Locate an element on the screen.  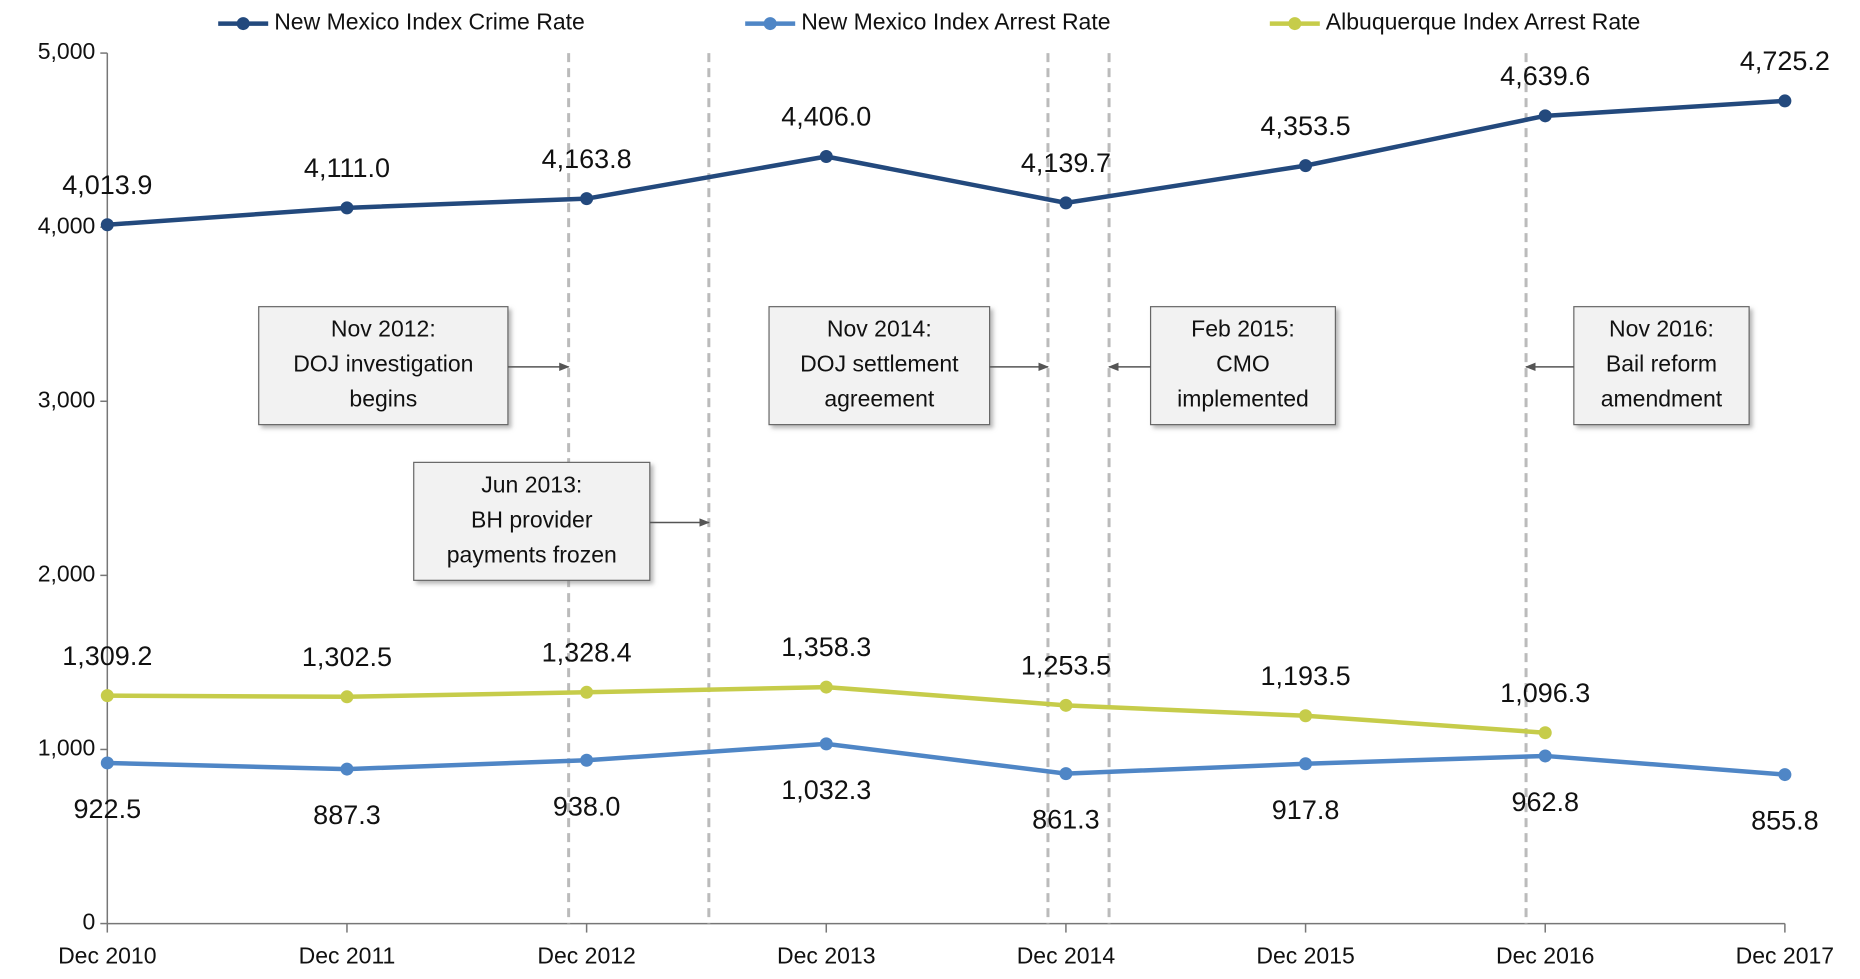
annotation-text: DOJ settlement is located at coordinates (879, 364).